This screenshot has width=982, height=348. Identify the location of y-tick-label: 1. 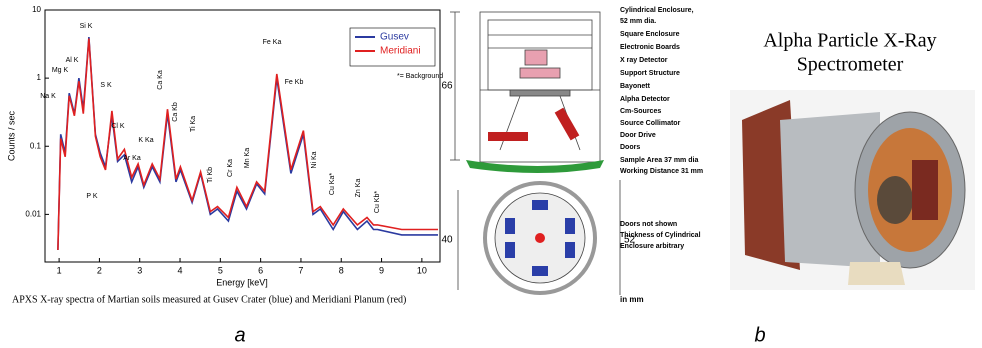
(39, 77).